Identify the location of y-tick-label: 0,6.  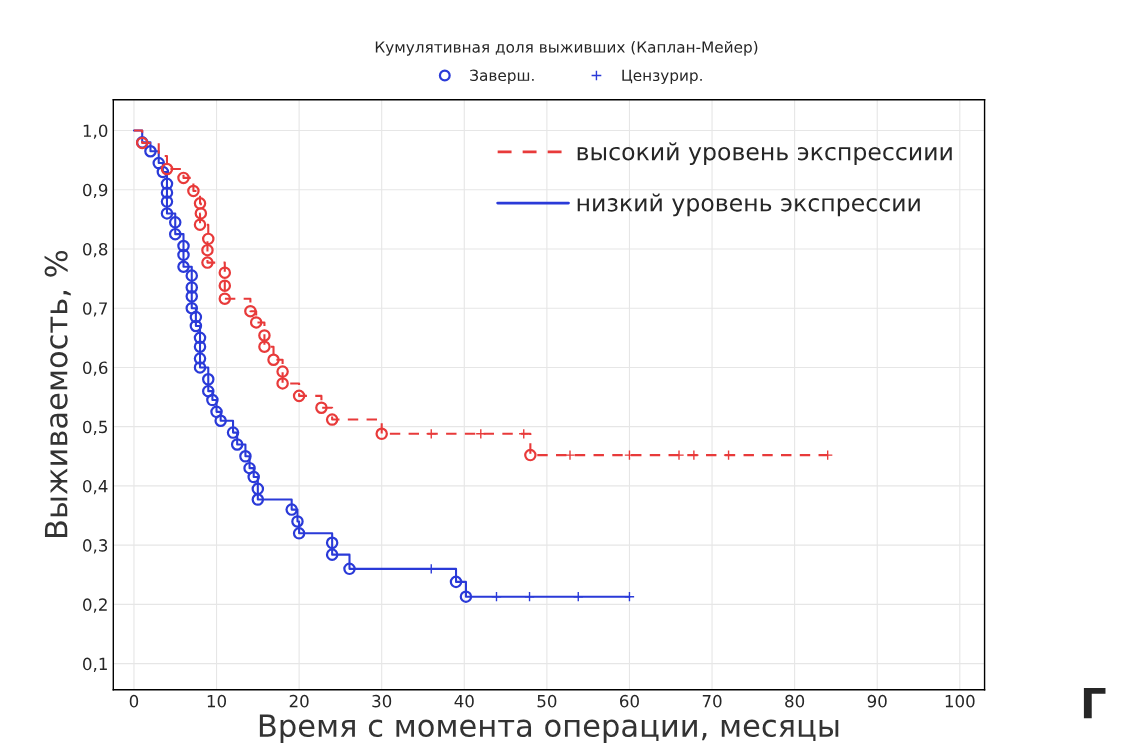
(95, 368).